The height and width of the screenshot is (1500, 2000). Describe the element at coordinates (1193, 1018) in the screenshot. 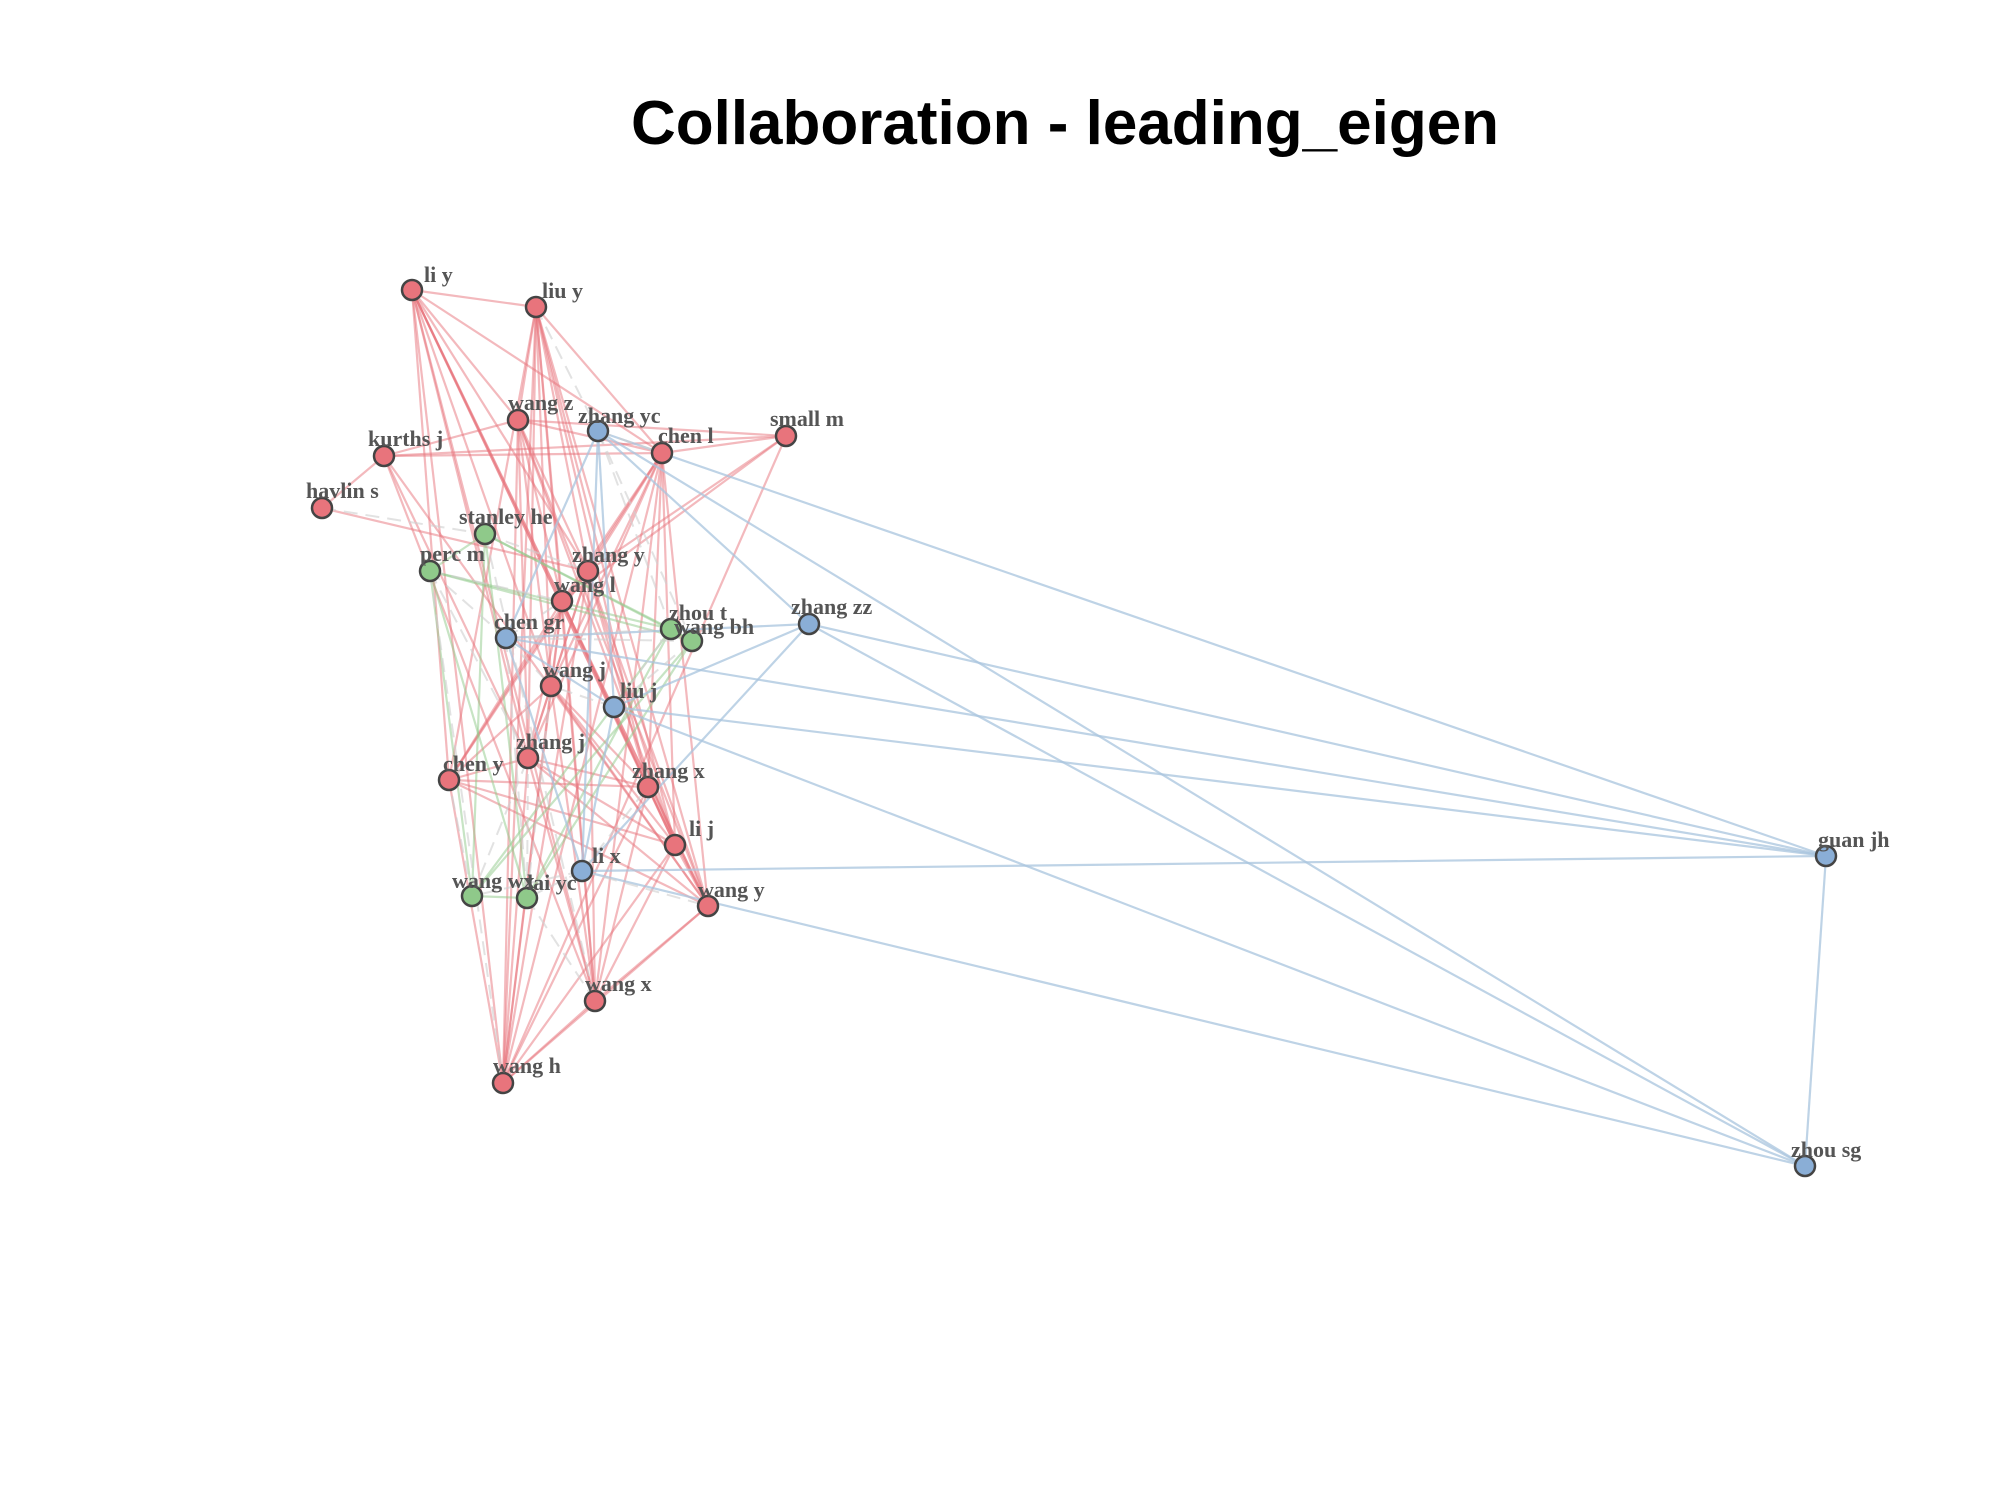

I see `edge-li-x--zhou-sg` at that location.